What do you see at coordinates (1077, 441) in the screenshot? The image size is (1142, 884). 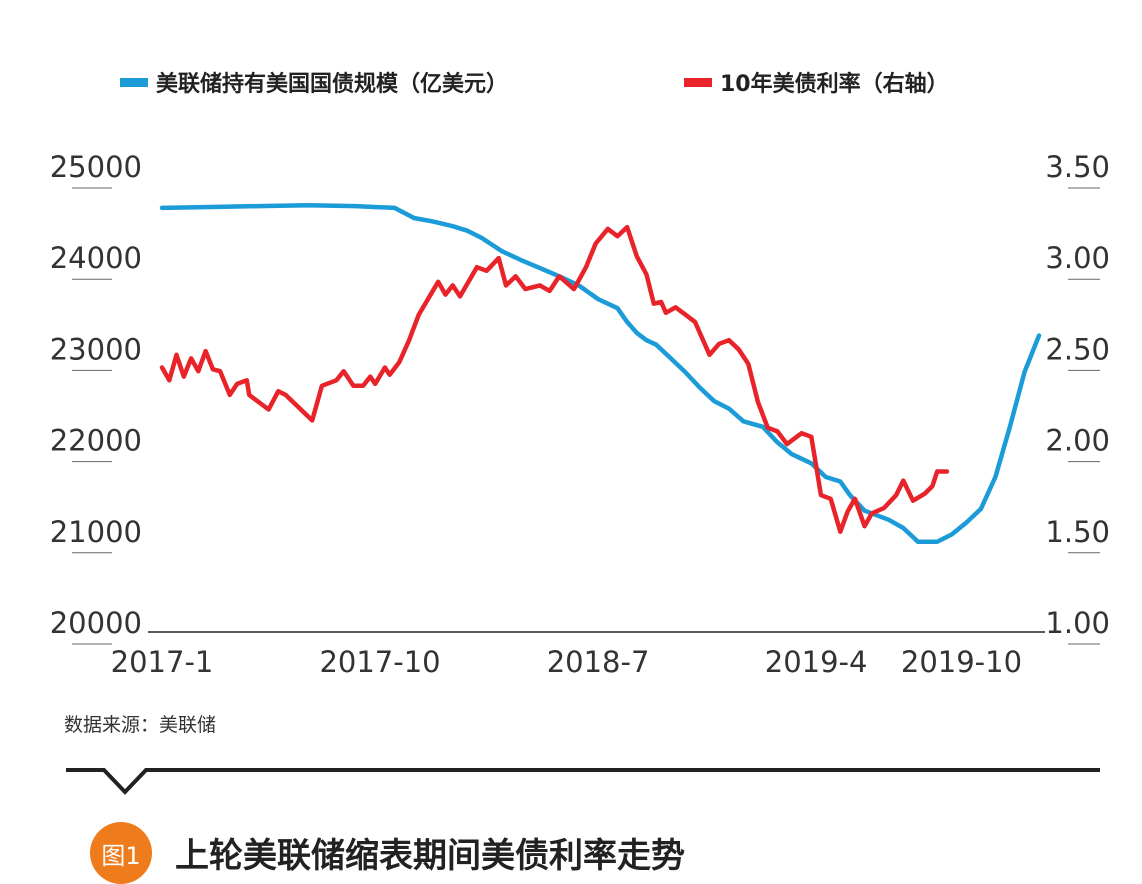 I see `right-axis-tick-label: 2.00` at bounding box center [1077, 441].